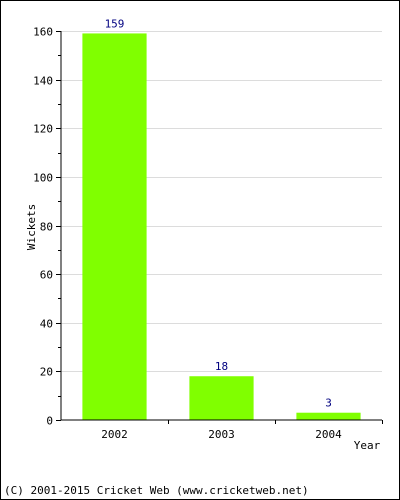 This screenshot has height=500, width=400. What do you see at coordinates (221, 434) in the screenshot?
I see `x-tick-label: 2003` at bounding box center [221, 434].